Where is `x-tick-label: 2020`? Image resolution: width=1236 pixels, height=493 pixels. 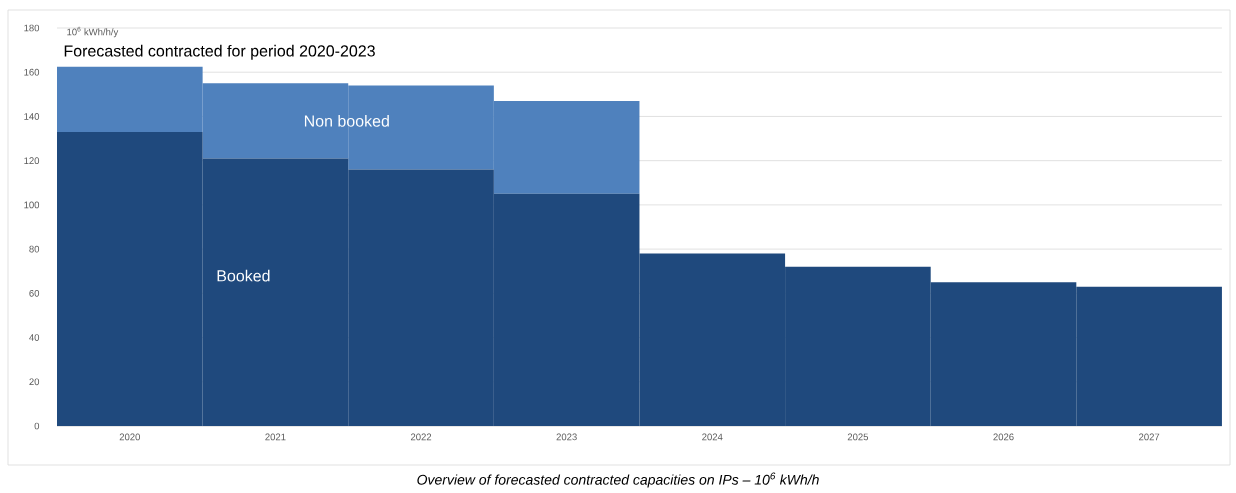 x-tick-label: 2020 is located at coordinates (129, 437).